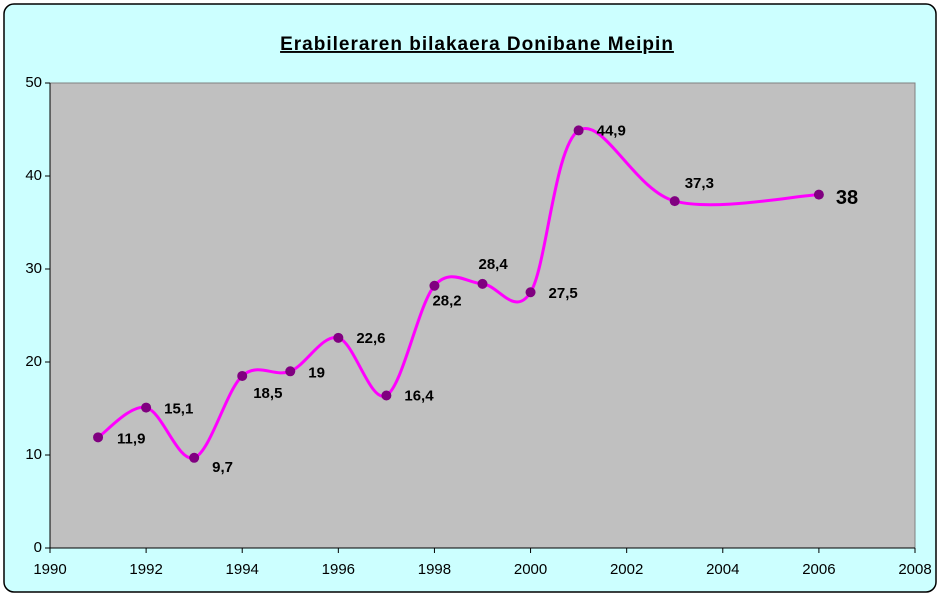  I want to click on x-tick-label: 2004, so click(722, 569).